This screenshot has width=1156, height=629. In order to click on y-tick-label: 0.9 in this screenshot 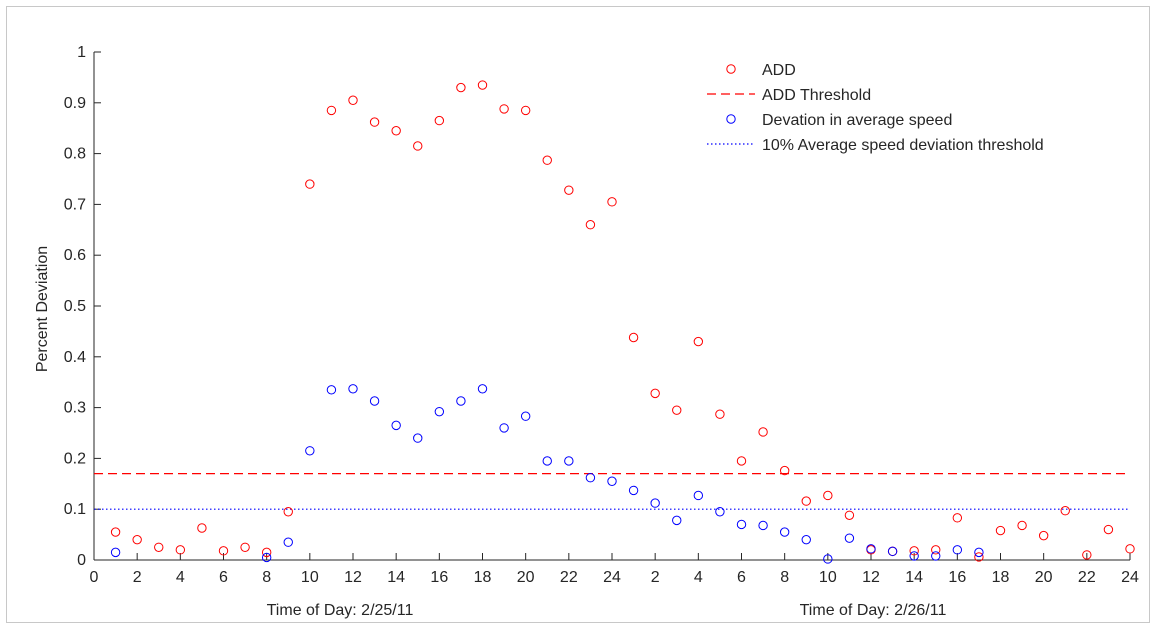, I will do `click(75, 103)`.